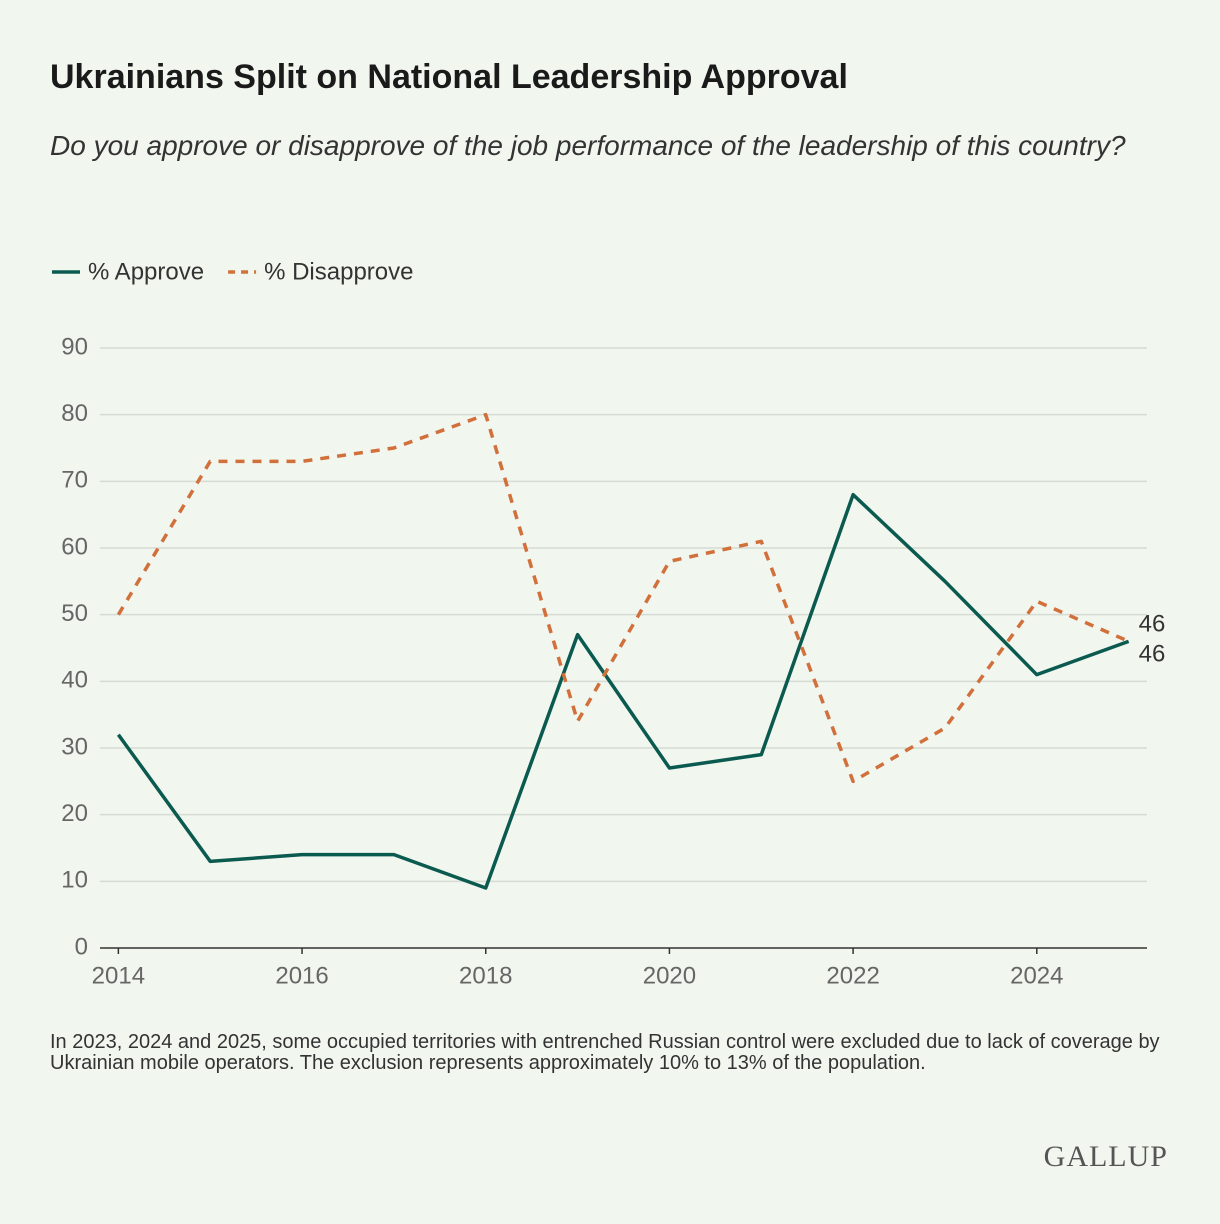  I want to click on y-tick-label: 30, so click(74, 746).